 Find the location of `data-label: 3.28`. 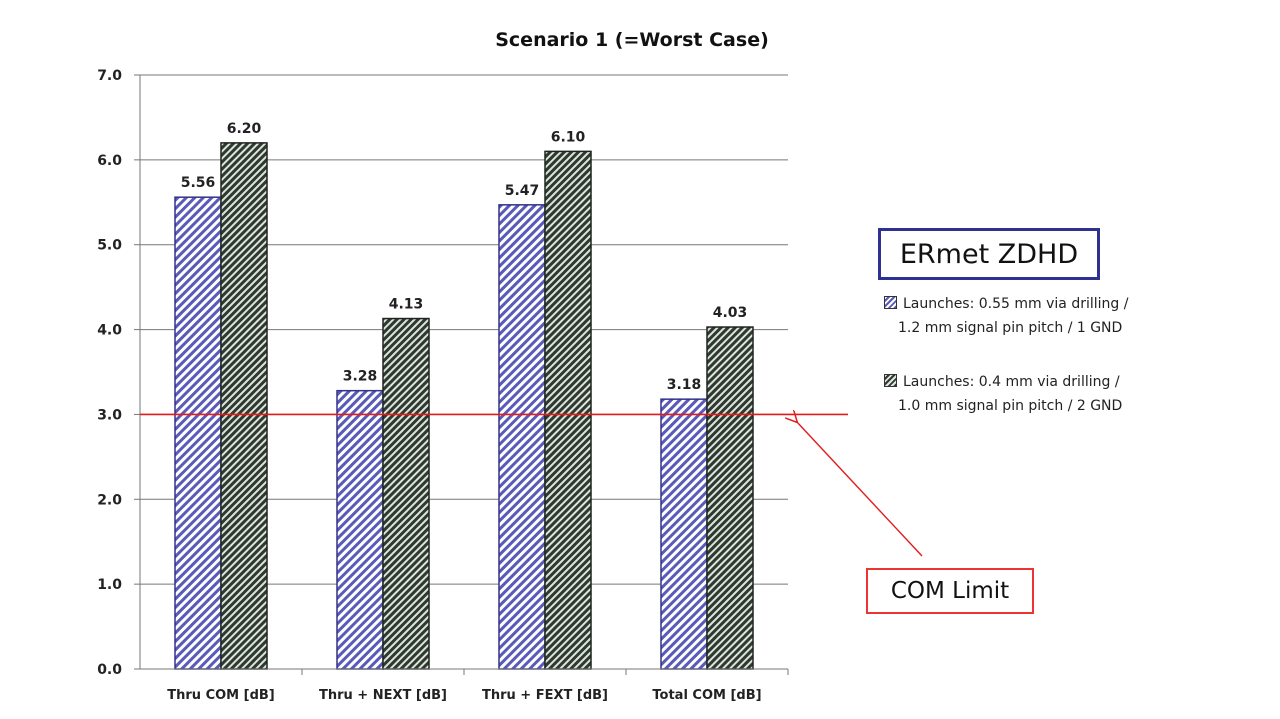

data-label: 3.28 is located at coordinates (360, 377).